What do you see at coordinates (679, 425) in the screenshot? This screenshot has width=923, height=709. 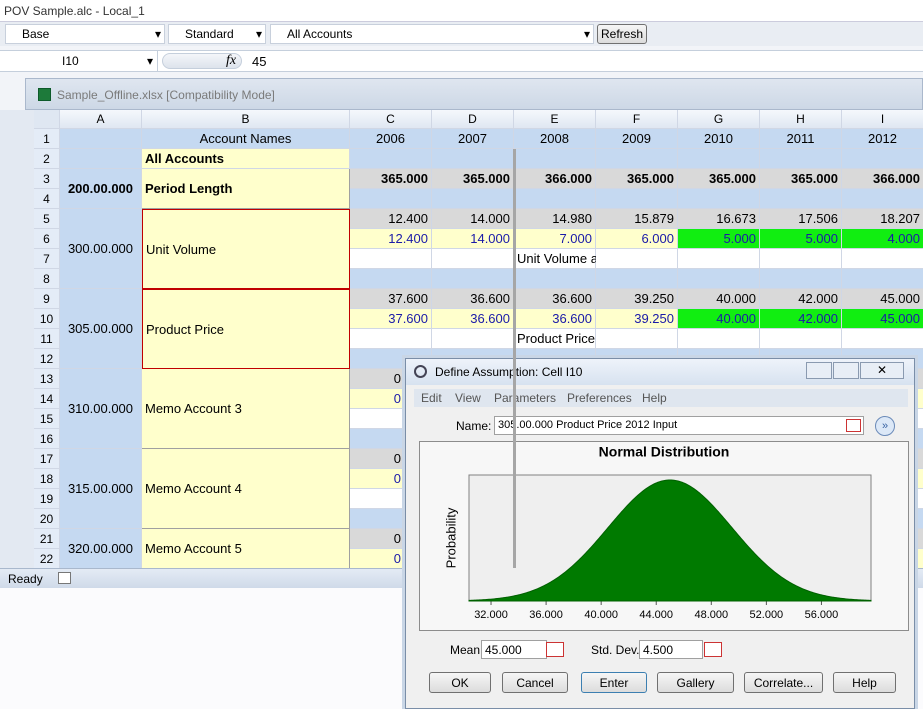 I see `name-input: 305.00.000 Product Price 2012 Input` at bounding box center [679, 425].